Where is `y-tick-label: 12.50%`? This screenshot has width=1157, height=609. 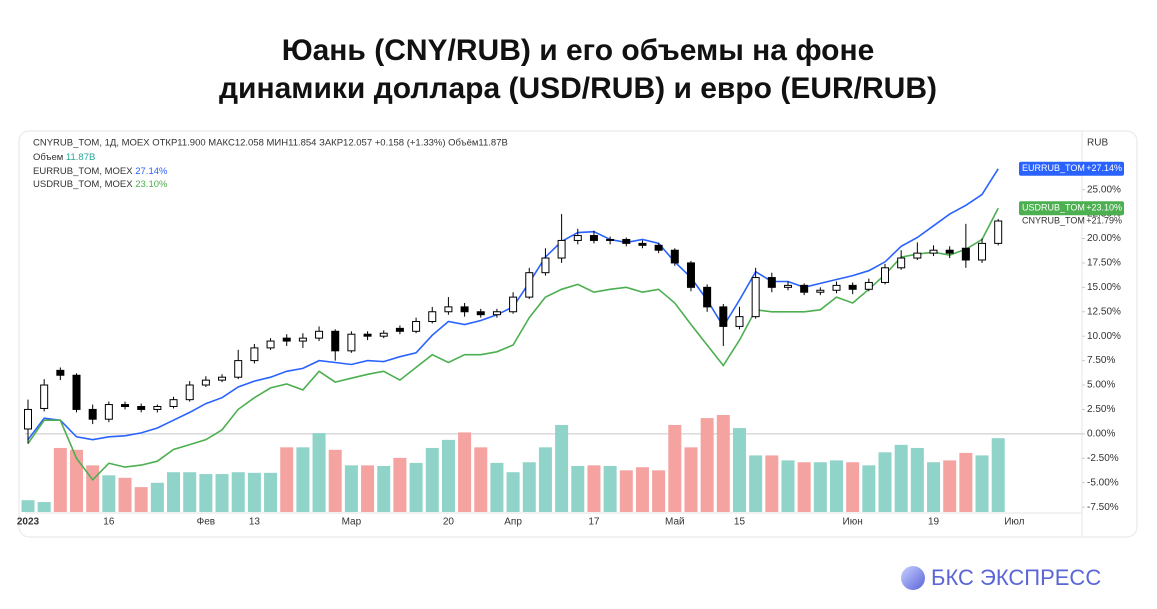
y-tick-label: 12.50% is located at coordinates (1104, 311).